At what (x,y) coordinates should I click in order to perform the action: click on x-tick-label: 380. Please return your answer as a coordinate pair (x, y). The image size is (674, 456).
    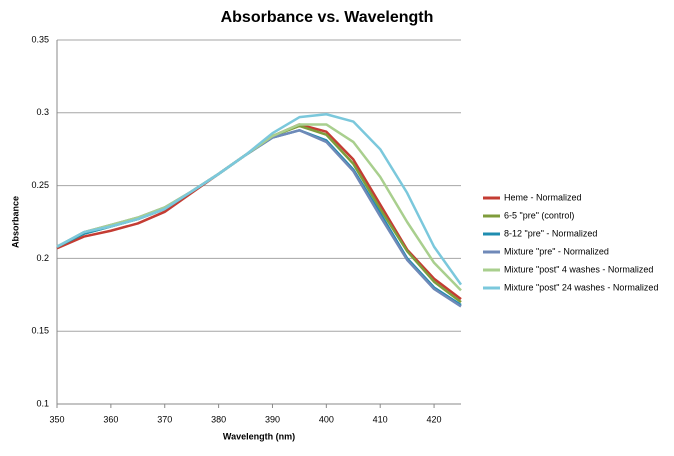
    Looking at the image, I should click on (218, 419).